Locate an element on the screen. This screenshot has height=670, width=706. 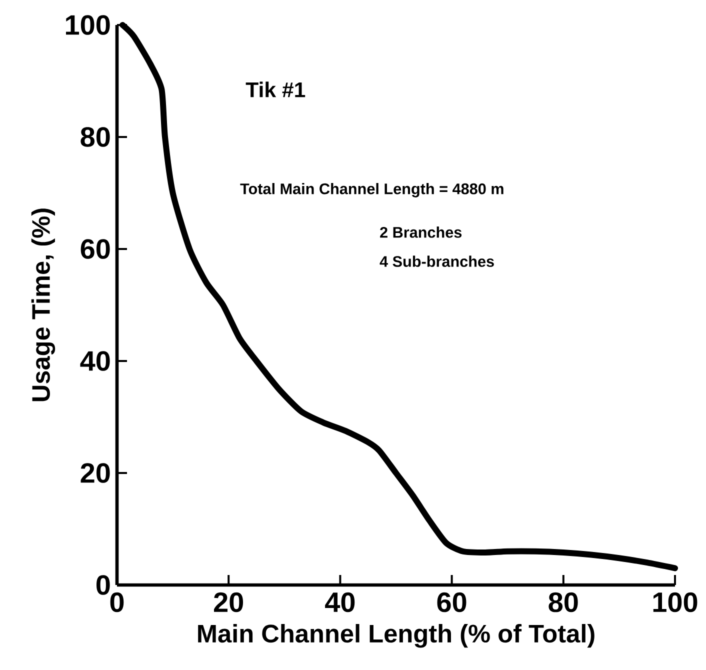
annotation: 2 Branches is located at coordinates (421, 232).